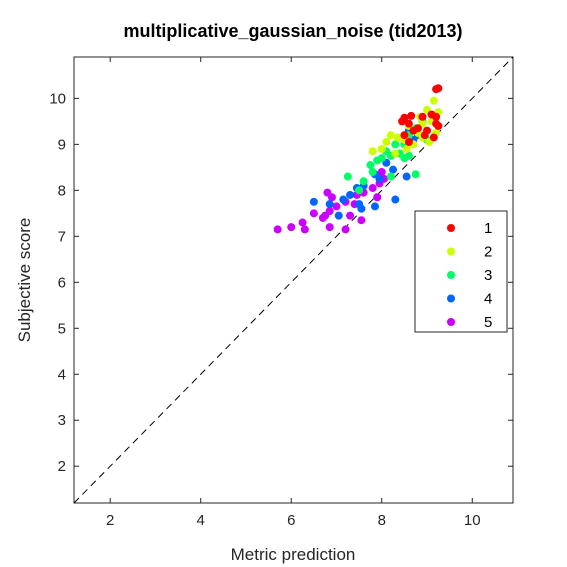 This screenshot has width=567, height=567. Describe the element at coordinates (472, 520) in the screenshot. I see `x-tick-label: 10` at that location.